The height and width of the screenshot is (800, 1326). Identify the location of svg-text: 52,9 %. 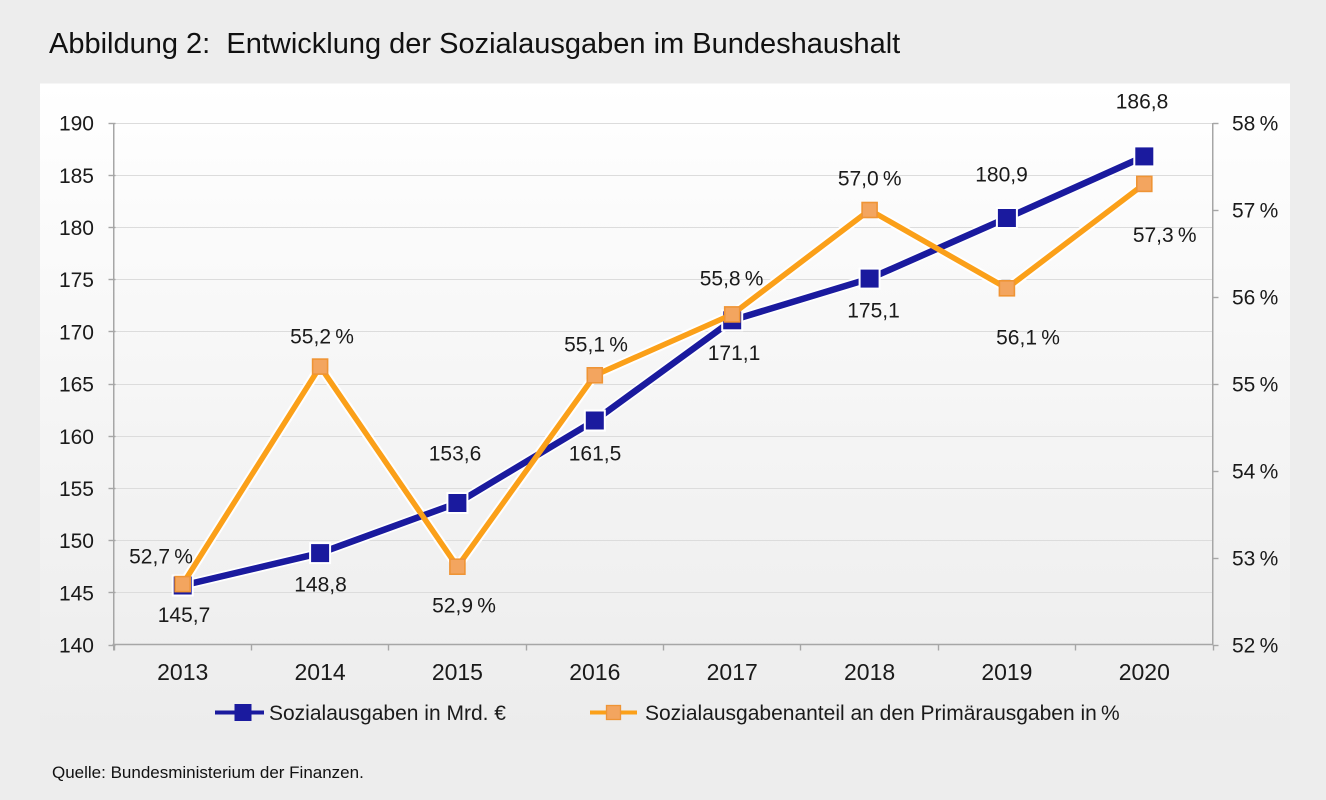
(464, 606).